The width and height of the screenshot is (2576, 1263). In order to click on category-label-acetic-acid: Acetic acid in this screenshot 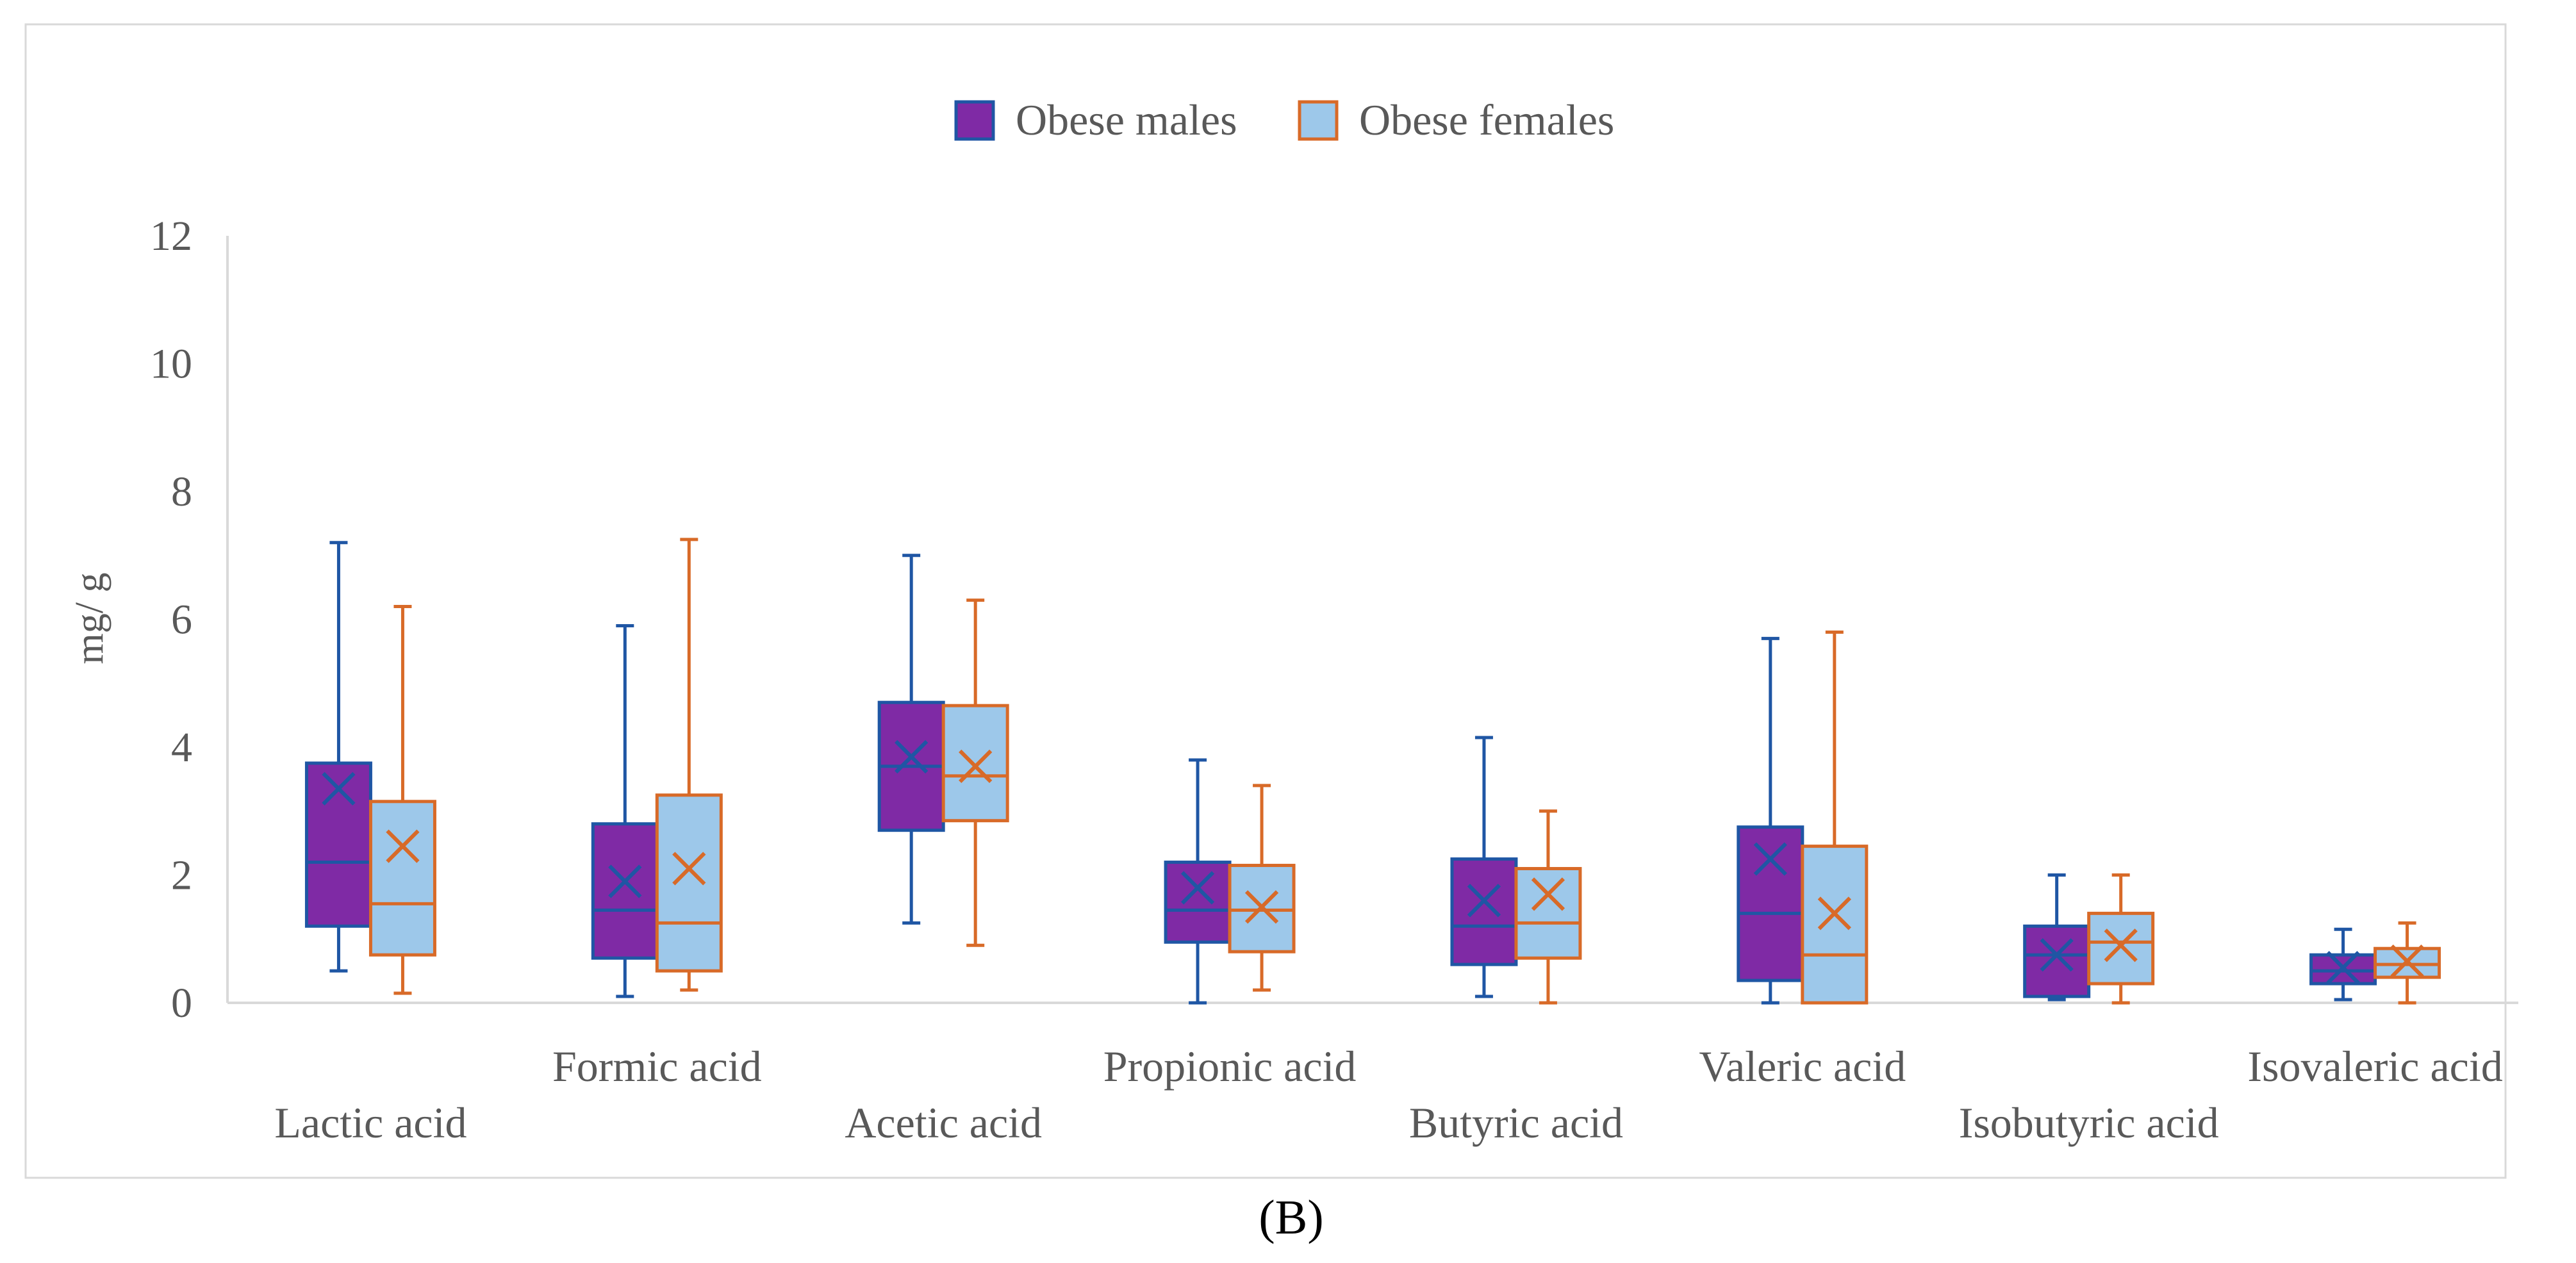, I will do `click(943, 1123)`.